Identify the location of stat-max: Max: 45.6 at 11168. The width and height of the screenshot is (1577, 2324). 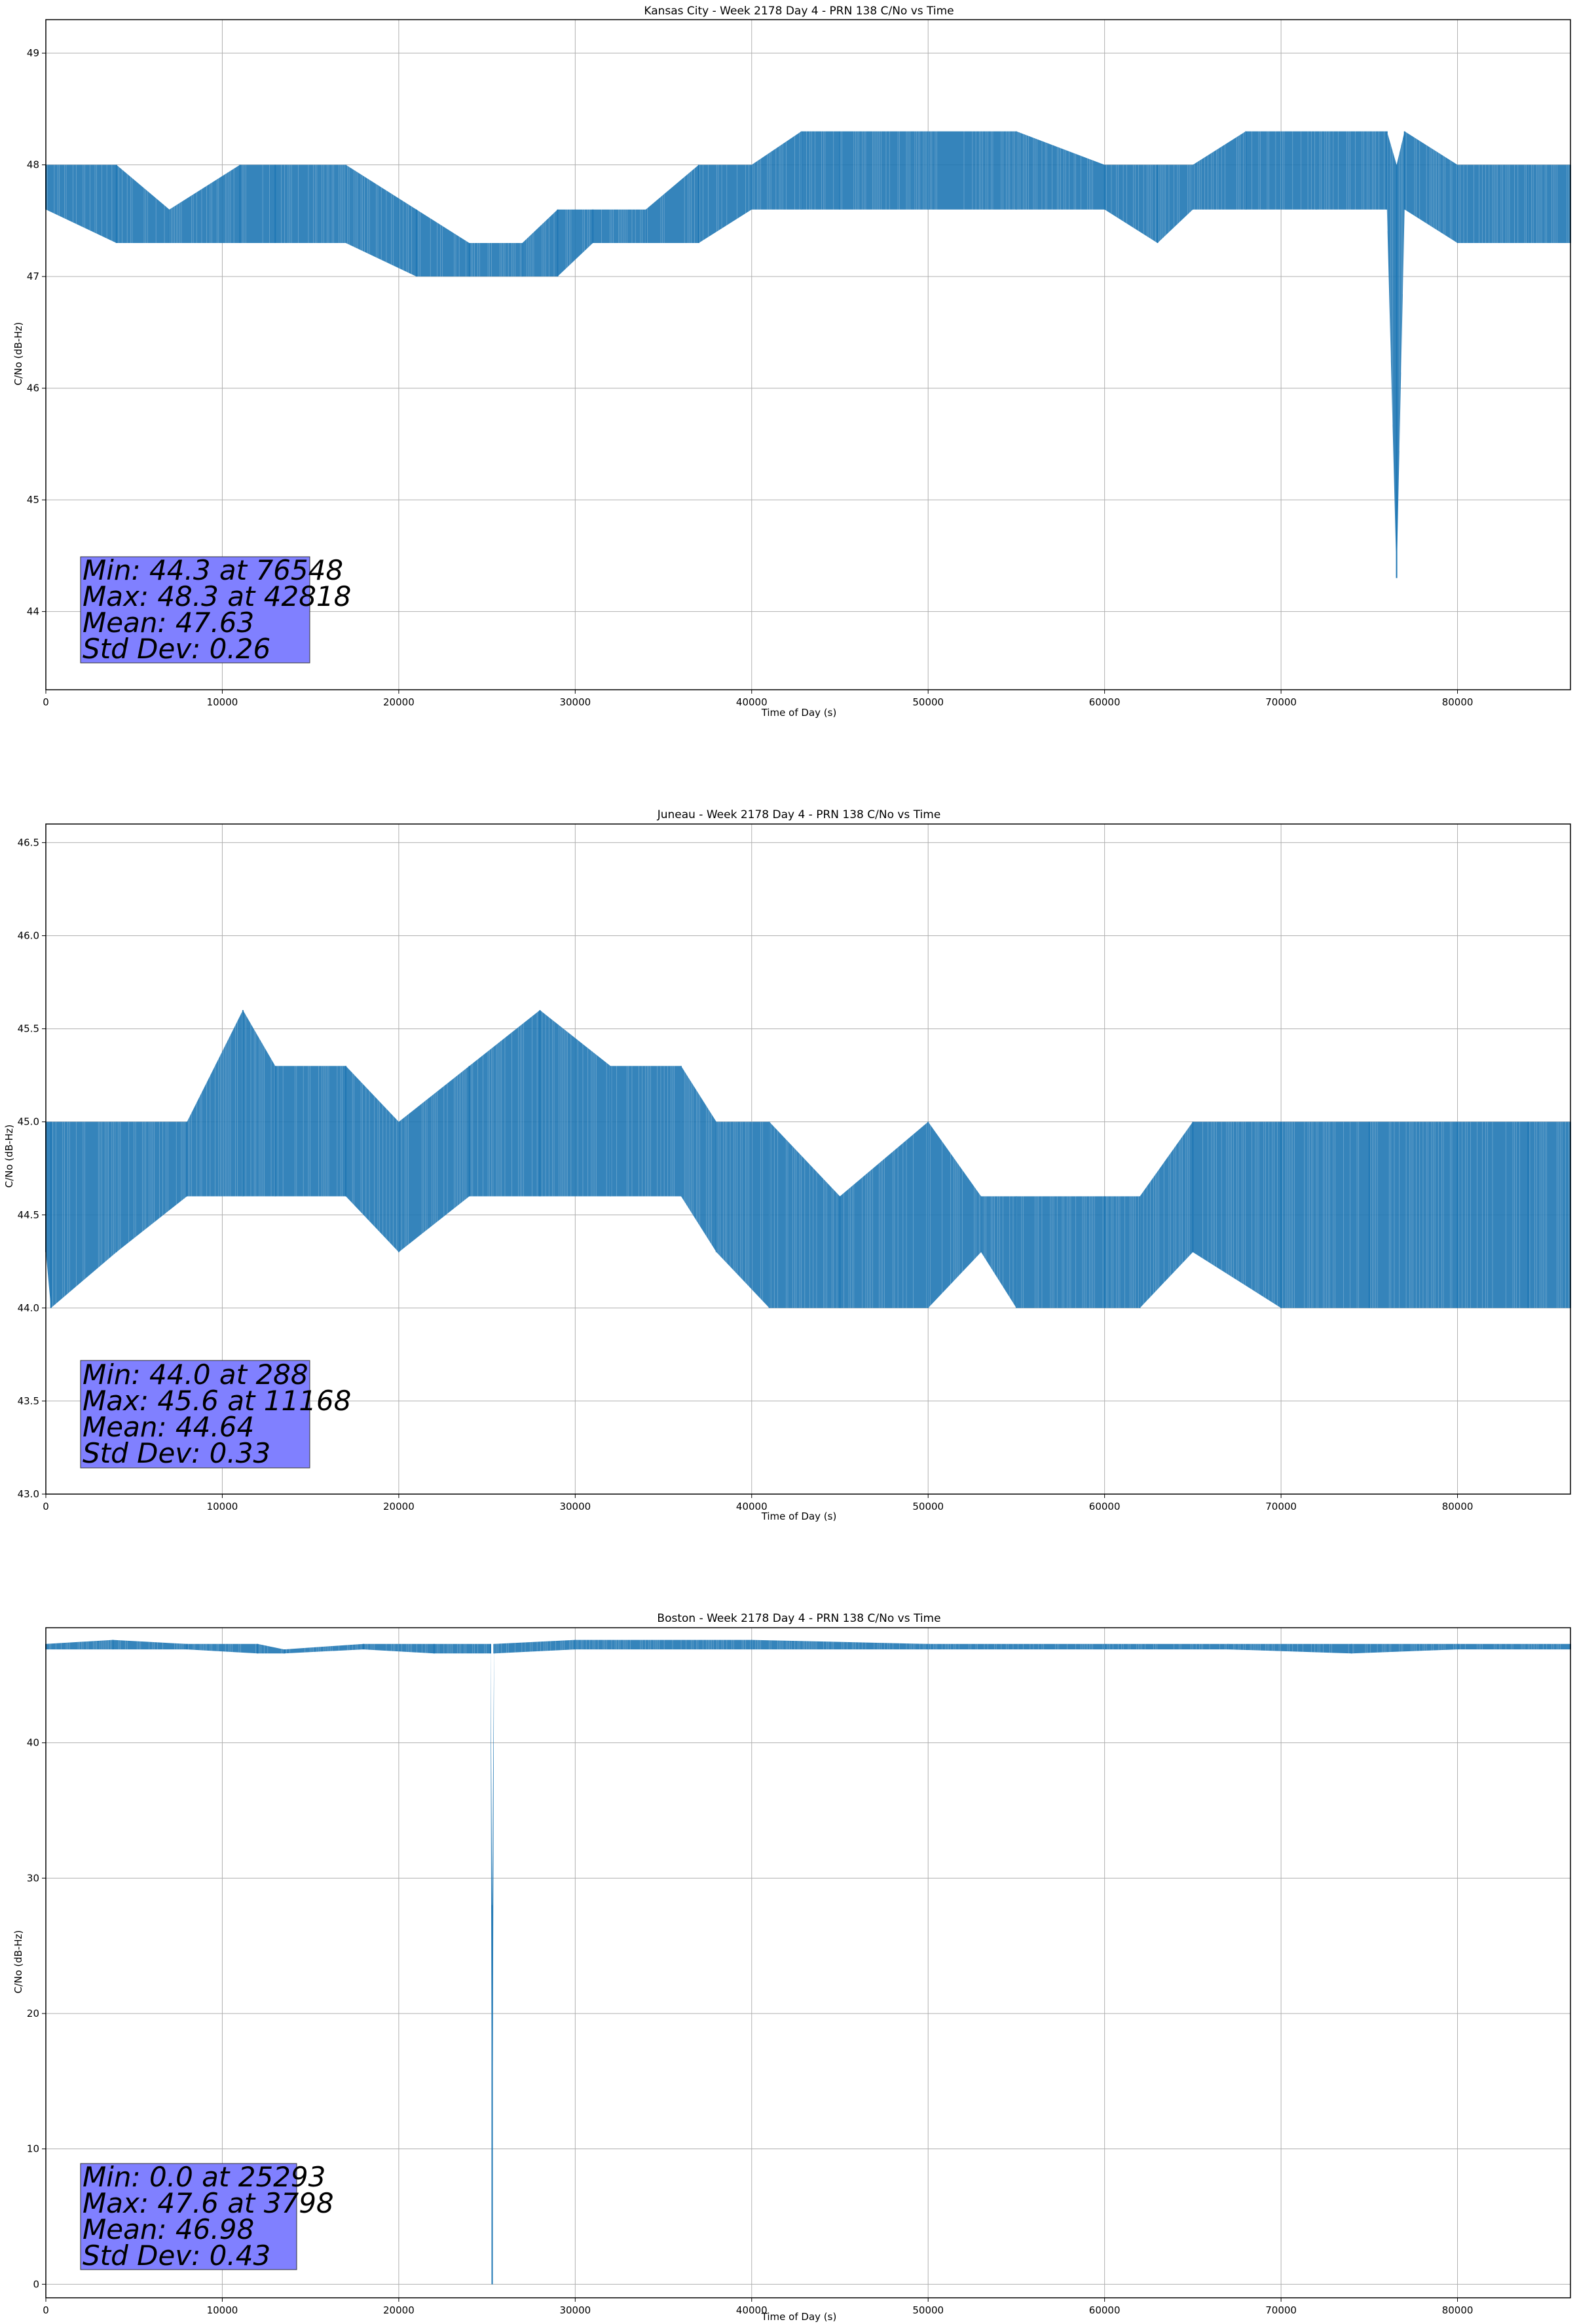
(217, 1401).